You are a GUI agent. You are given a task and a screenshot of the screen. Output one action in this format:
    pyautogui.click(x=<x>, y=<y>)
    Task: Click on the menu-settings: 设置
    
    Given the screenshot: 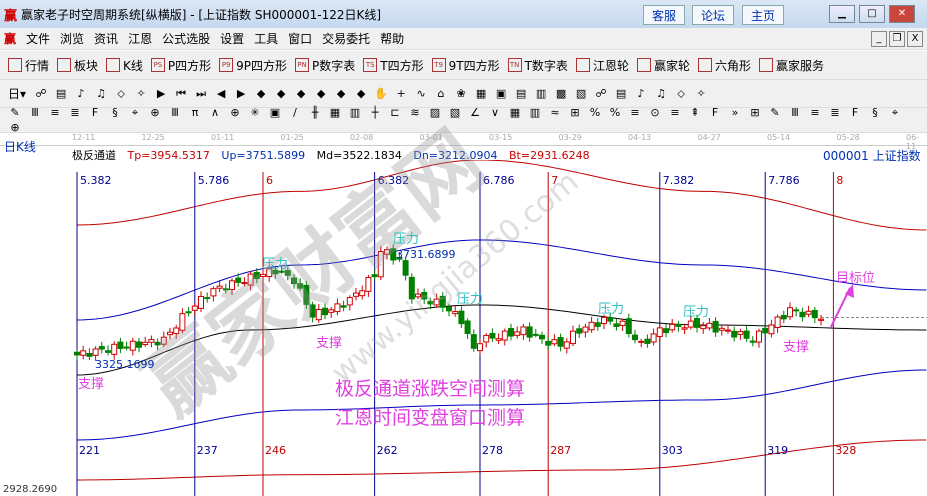 What is the action you would take?
    pyautogui.click(x=232, y=39)
    